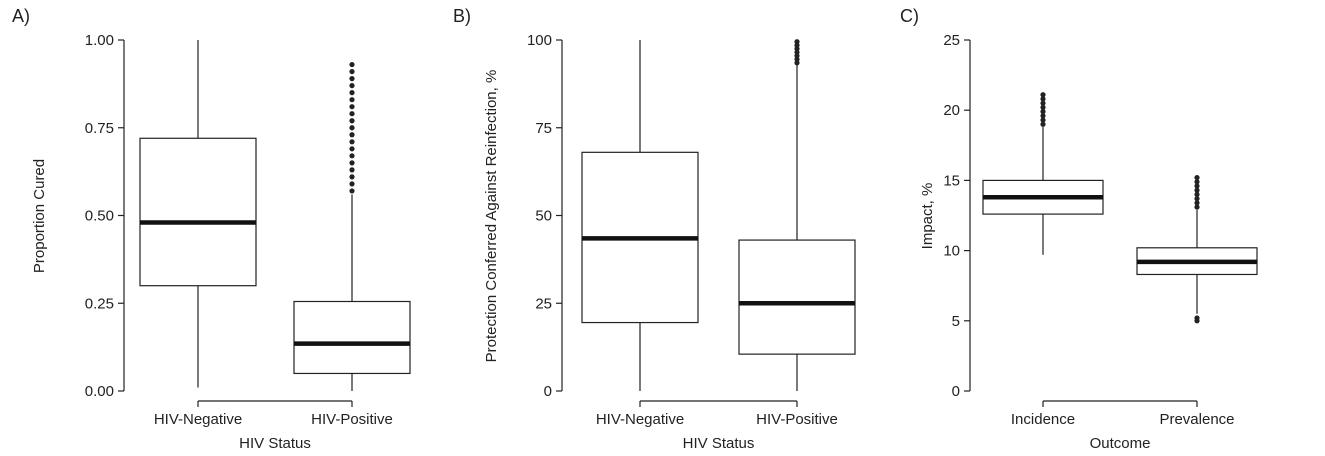 Image resolution: width=1325 pixels, height=456 pixels. Describe the element at coordinates (909, 16) in the screenshot. I see `panel-label: C)` at that location.